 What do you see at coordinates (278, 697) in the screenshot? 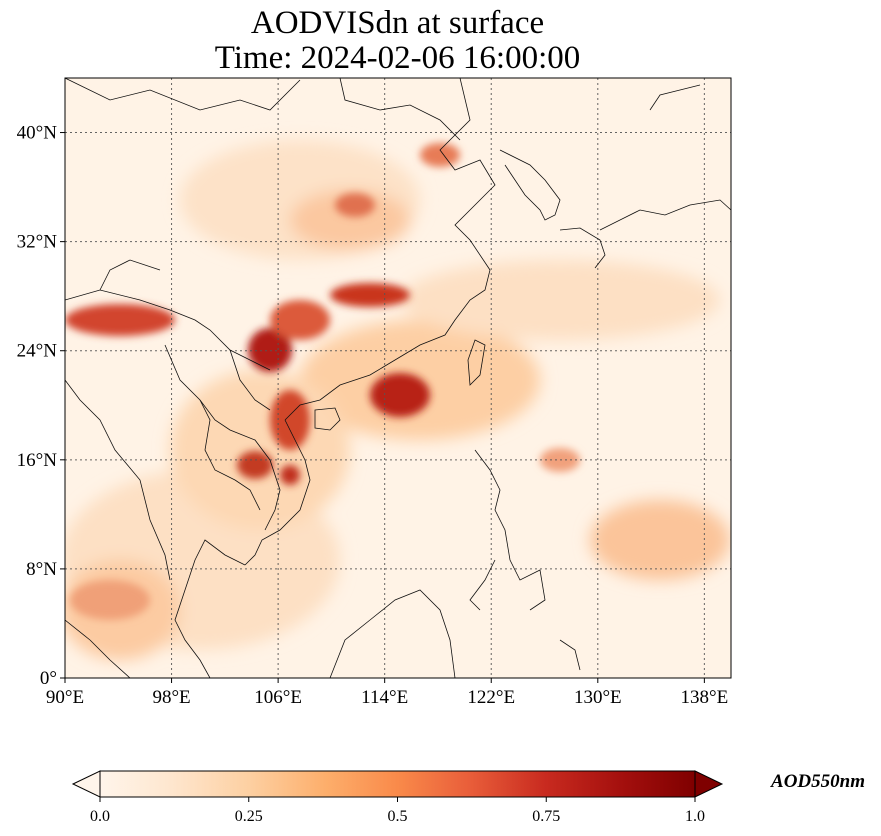
I see `x-tick-label: 106°E` at bounding box center [278, 697].